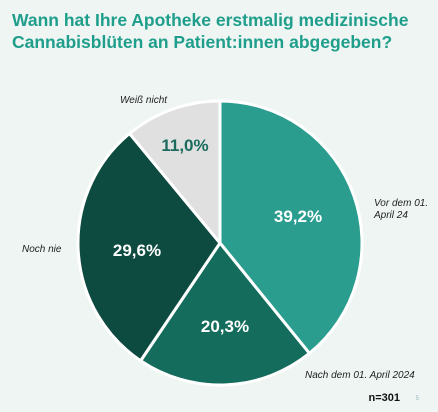  Describe the element at coordinates (225, 314) in the screenshot. I see `pie-slice-nach-dem` at that location.